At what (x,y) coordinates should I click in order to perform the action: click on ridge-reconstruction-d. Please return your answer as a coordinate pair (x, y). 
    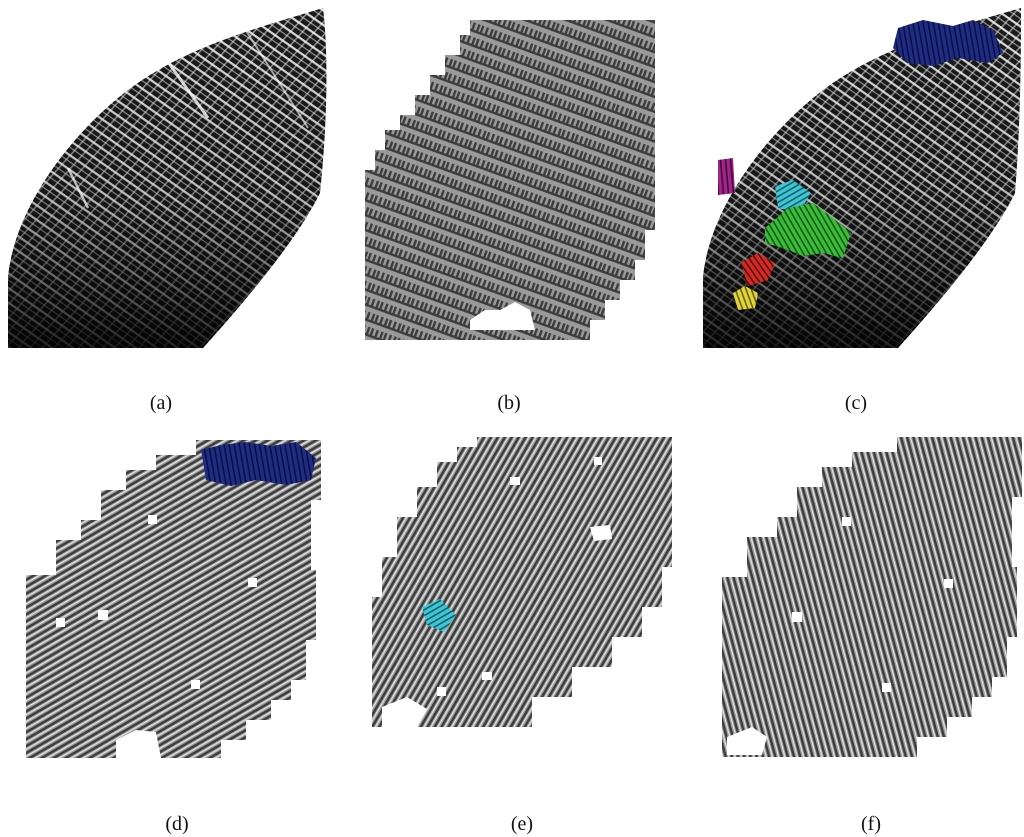
    Looking at the image, I should click on (173, 599).